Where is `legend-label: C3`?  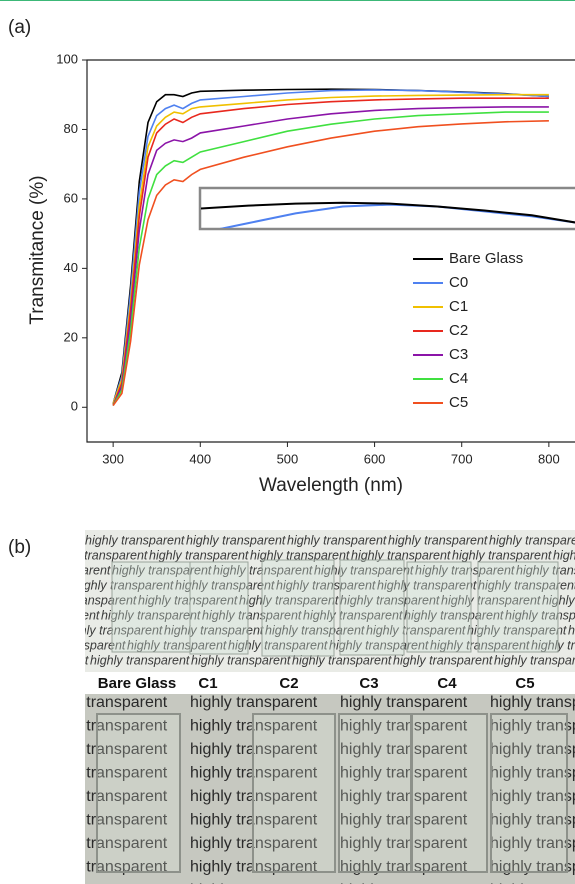
legend-label: C3 is located at coordinates (458, 354).